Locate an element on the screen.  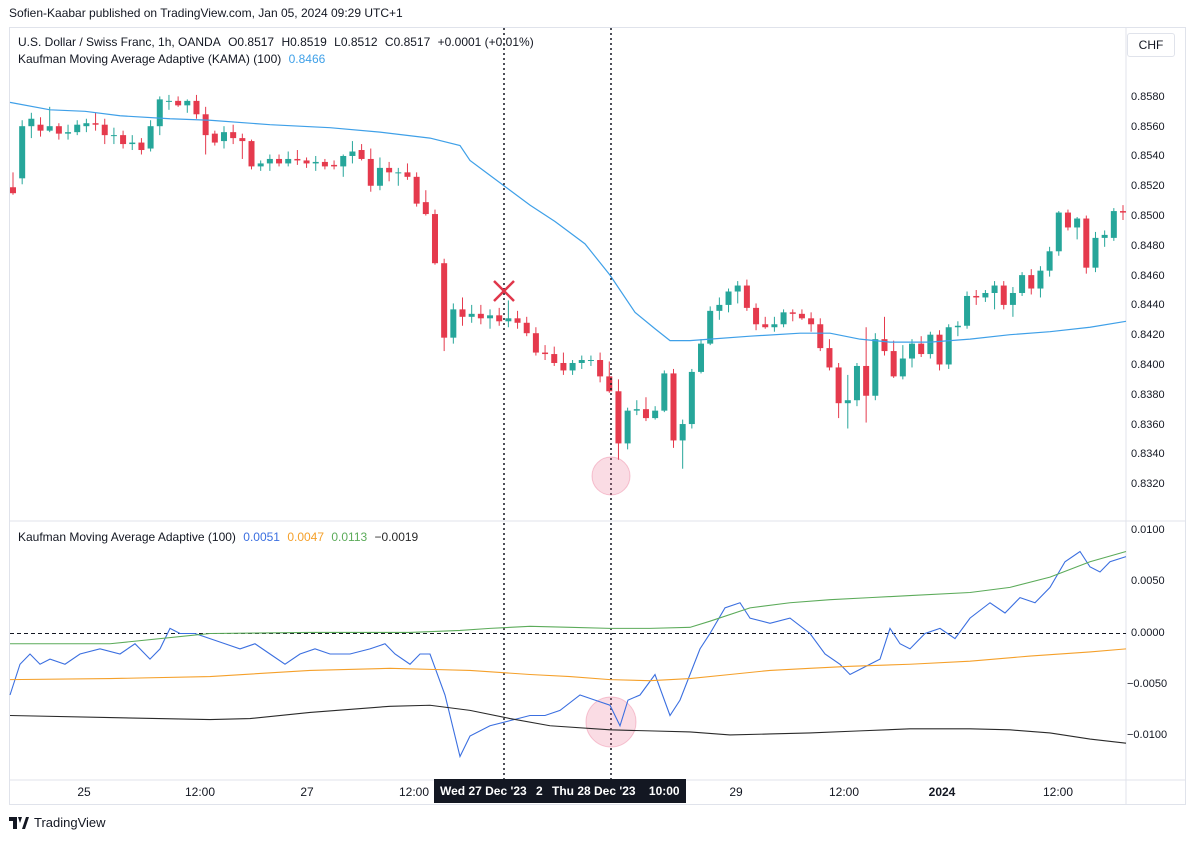
change-value: +0.0001 (+0.01%) is located at coordinates (485, 42).